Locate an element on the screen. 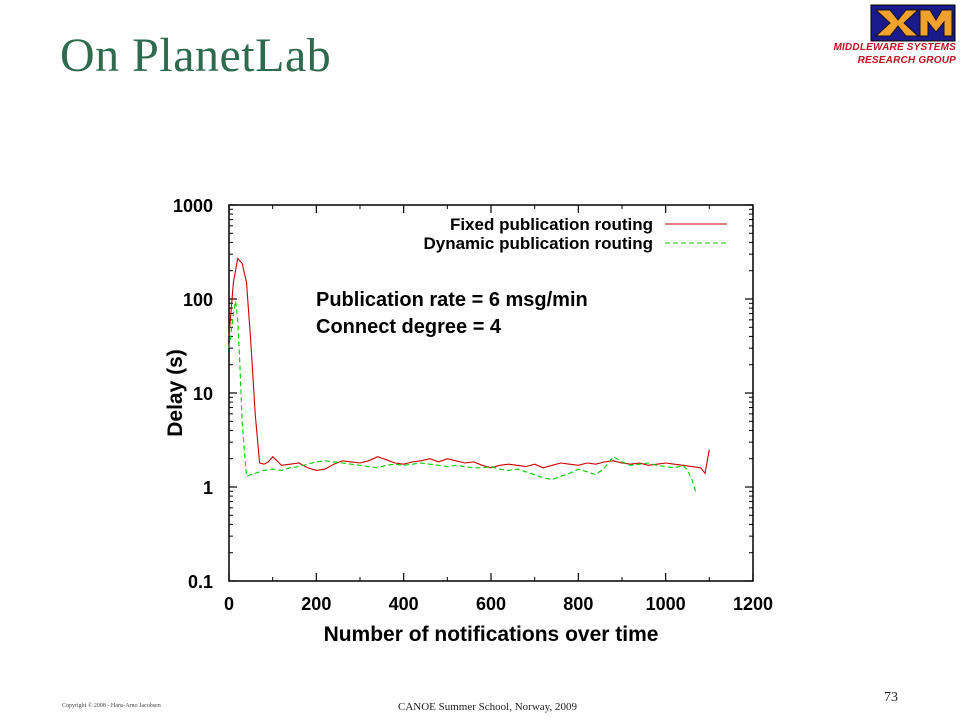 The height and width of the screenshot is (720, 960). footer-event: CANOE Summer School, Norway, 2009 is located at coordinates (487, 707).